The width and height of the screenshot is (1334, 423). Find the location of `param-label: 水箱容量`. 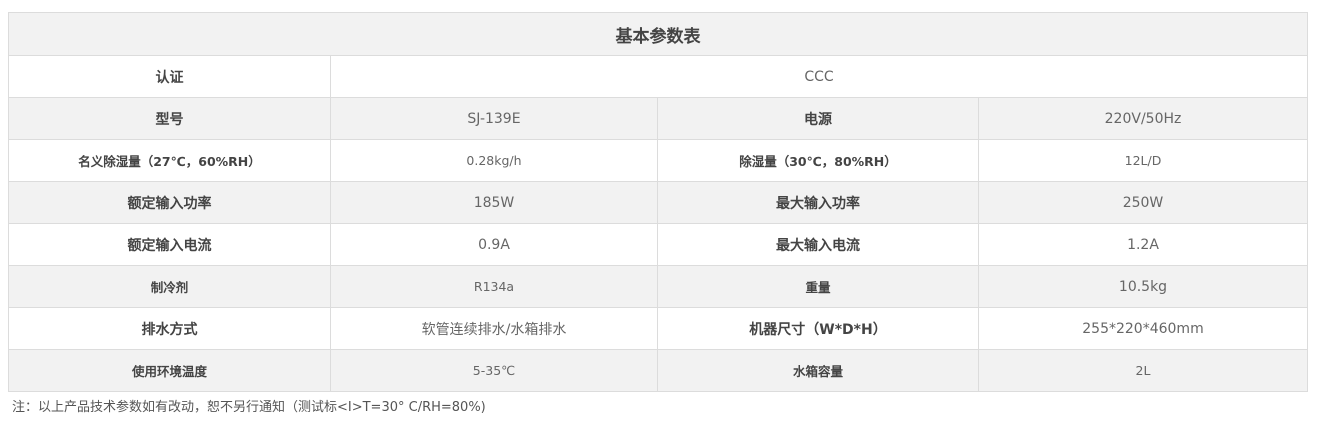

param-label: 水箱容量 is located at coordinates (818, 370).